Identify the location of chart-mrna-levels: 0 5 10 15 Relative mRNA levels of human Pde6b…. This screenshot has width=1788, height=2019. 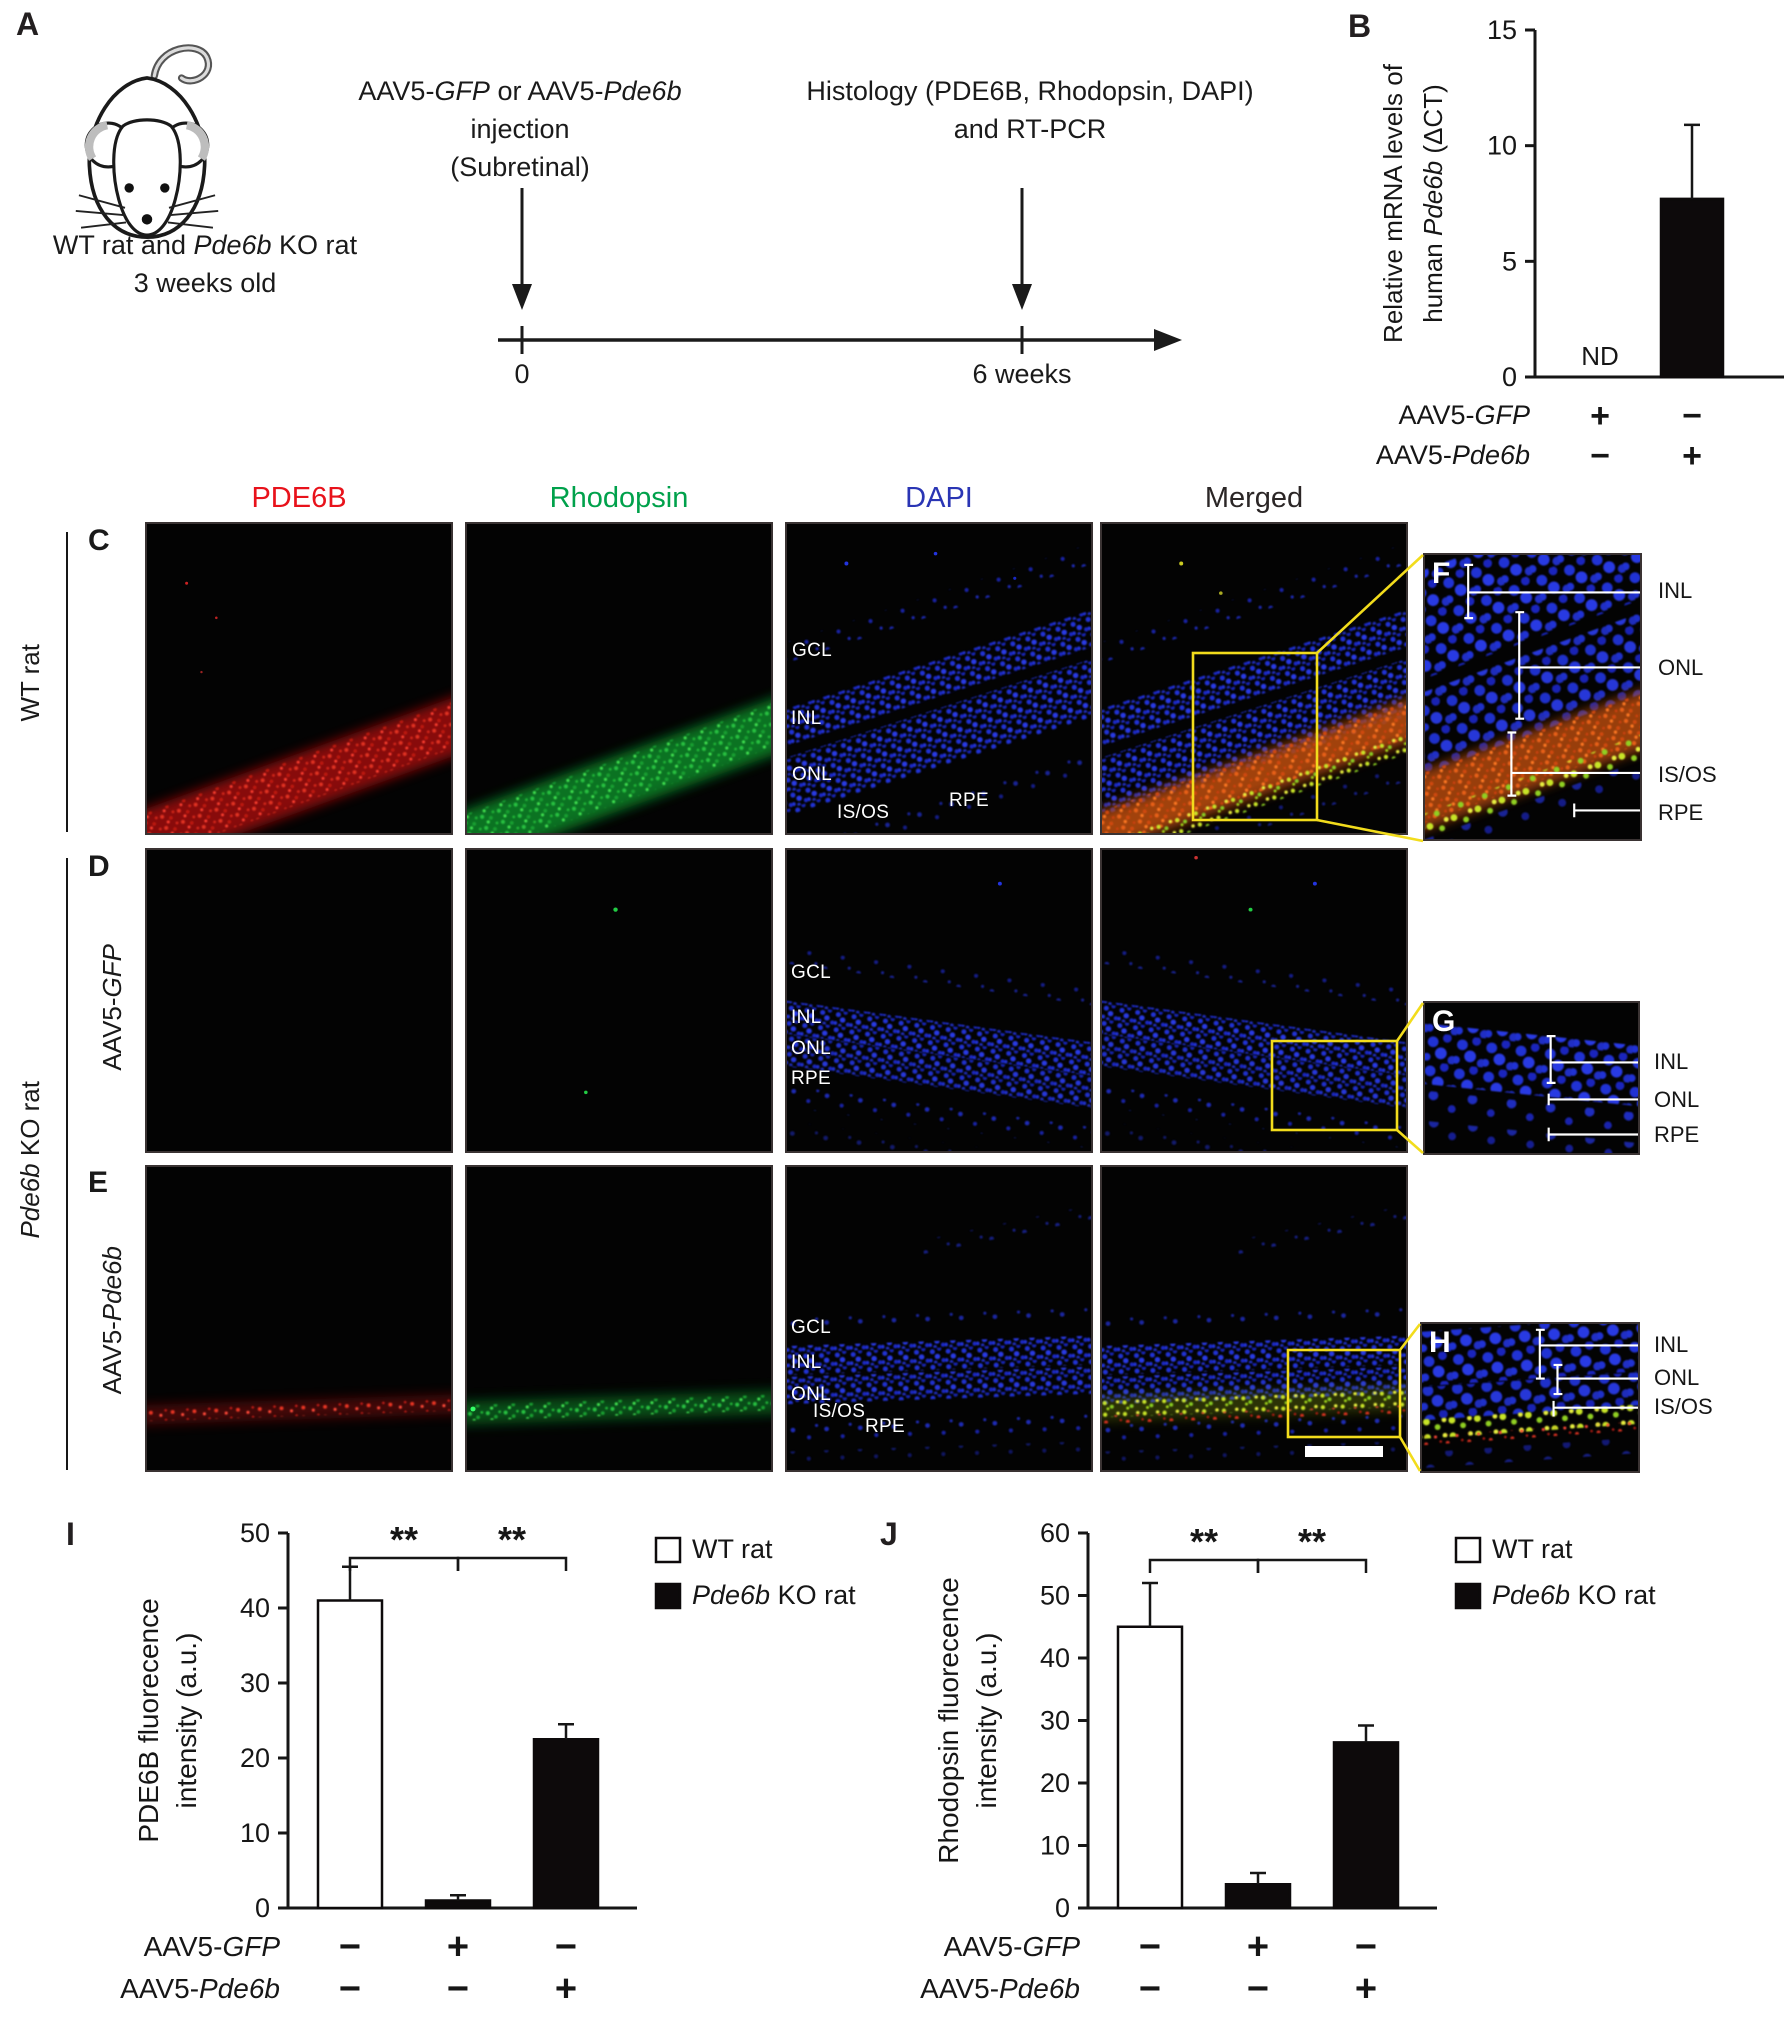
(1580, 245).